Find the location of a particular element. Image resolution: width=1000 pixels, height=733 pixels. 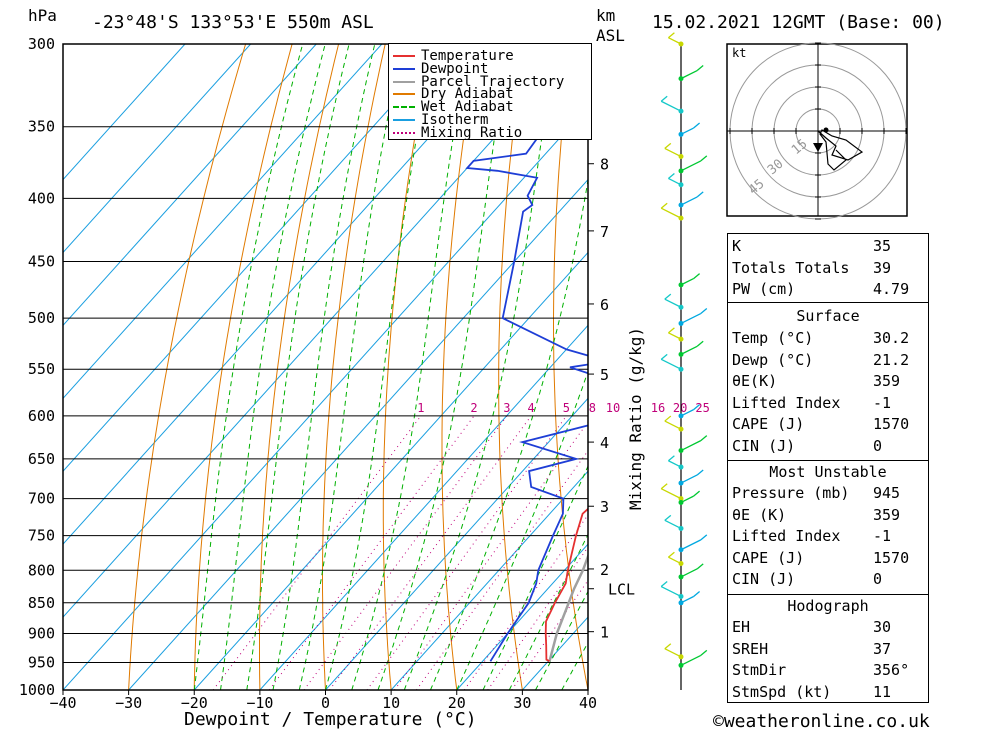

legend-item: Dewpoint is located at coordinates (455, 68).